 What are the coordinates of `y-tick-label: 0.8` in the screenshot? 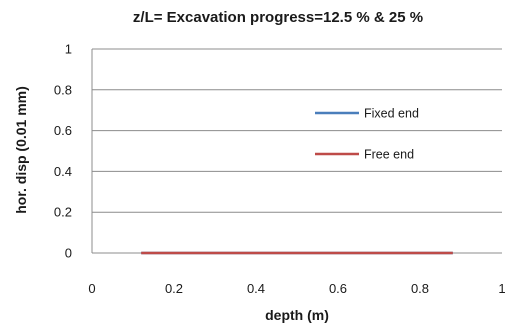 It's located at (63, 89).